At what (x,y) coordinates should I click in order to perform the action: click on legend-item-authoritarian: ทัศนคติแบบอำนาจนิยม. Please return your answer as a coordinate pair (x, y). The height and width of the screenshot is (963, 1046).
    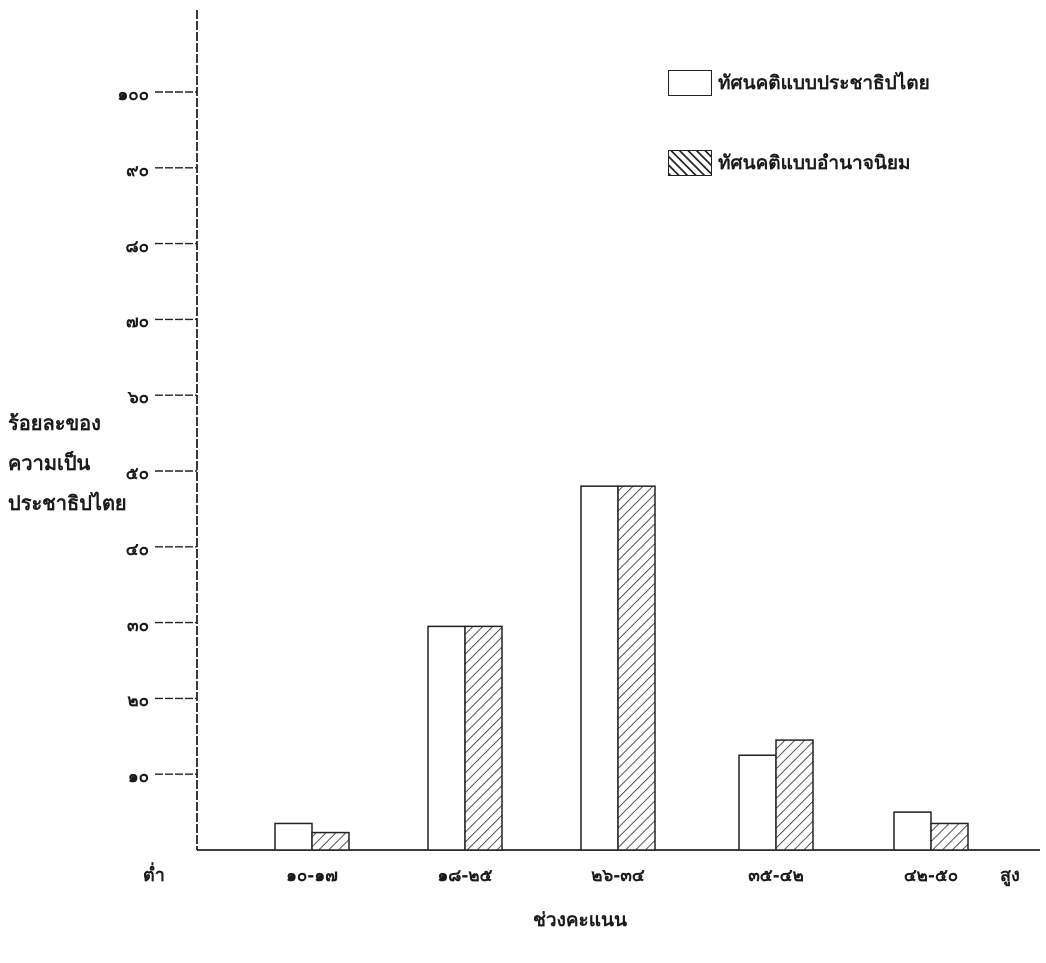
    Looking at the image, I should click on (789, 163).